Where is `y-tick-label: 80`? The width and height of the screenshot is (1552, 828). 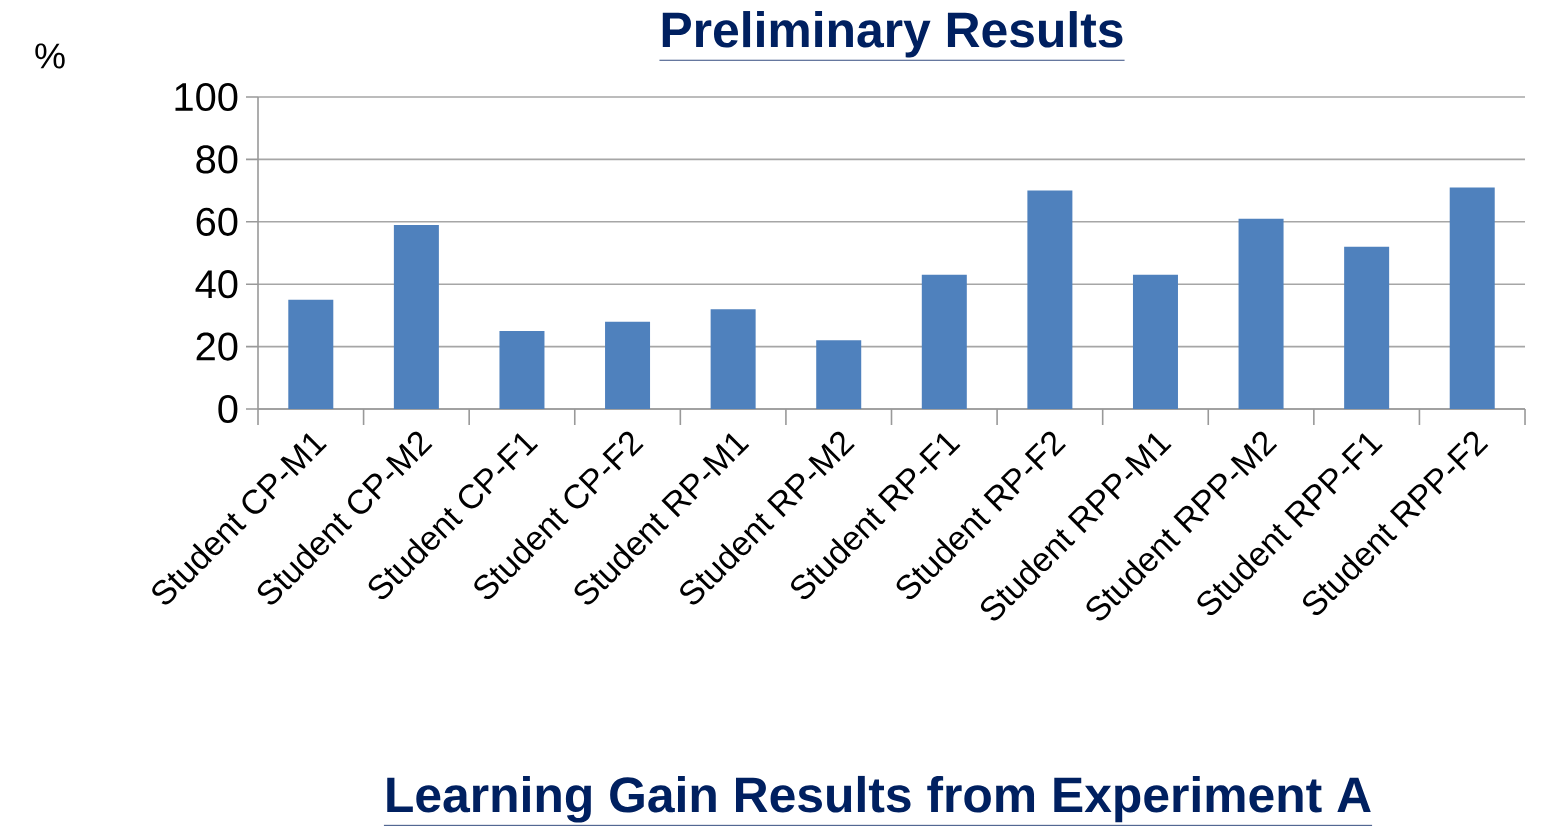
y-tick-label: 80 is located at coordinates (217, 159).